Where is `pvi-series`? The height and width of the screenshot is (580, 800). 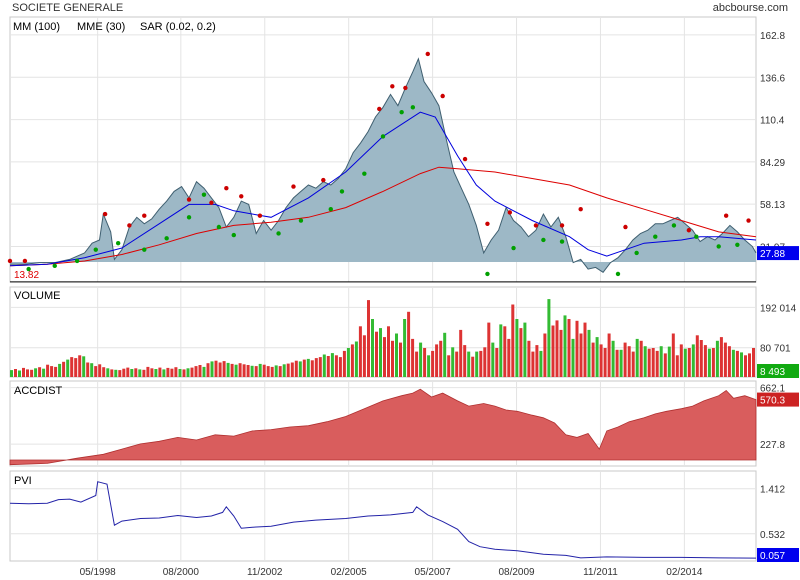 pvi-series is located at coordinates (383, 520).